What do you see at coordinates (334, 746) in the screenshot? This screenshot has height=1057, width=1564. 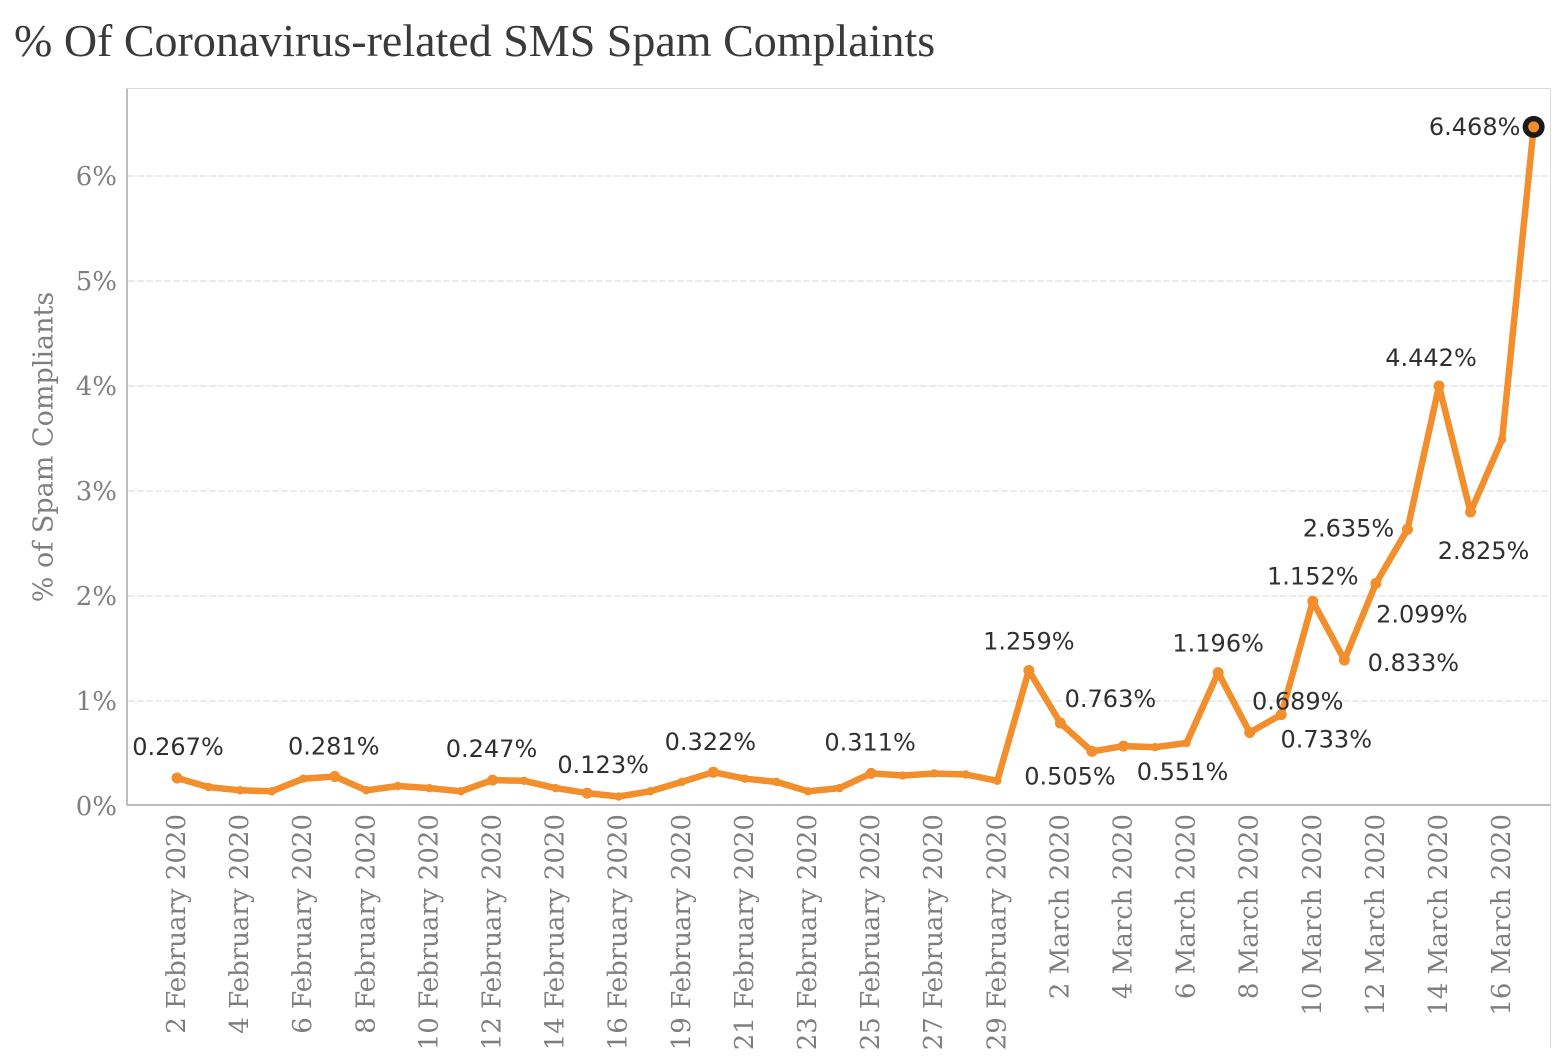 I see `data-point-label: 0.281%` at bounding box center [334, 746].